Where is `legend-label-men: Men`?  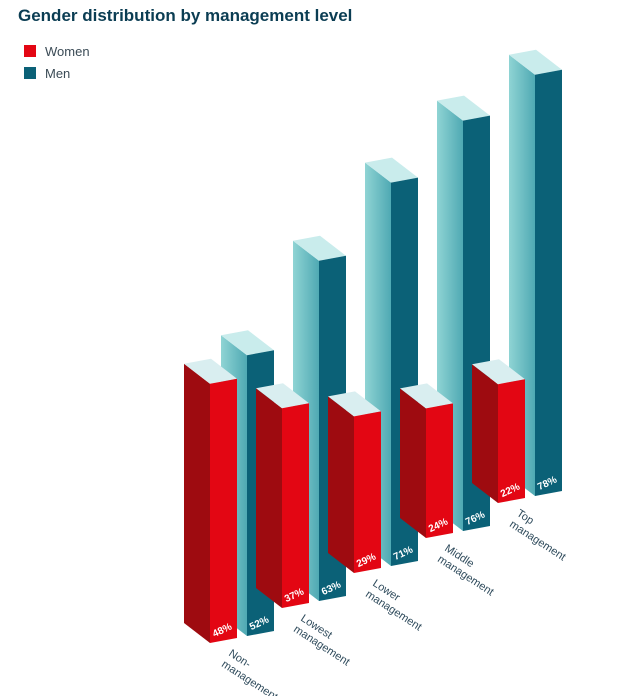
legend-label-men: Men is located at coordinates (58, 73).